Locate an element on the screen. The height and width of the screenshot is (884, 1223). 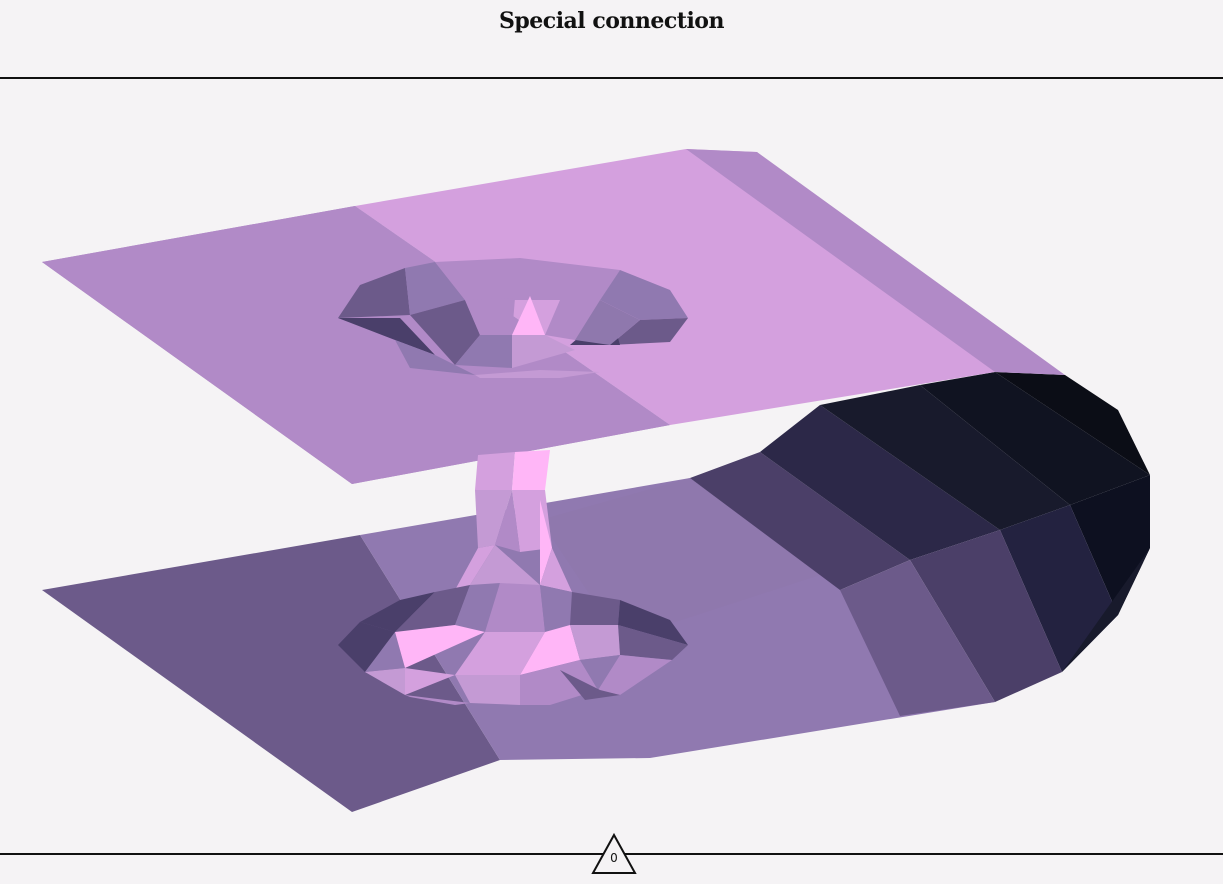
marker-label: 0 is located at coordinates (614, 858).